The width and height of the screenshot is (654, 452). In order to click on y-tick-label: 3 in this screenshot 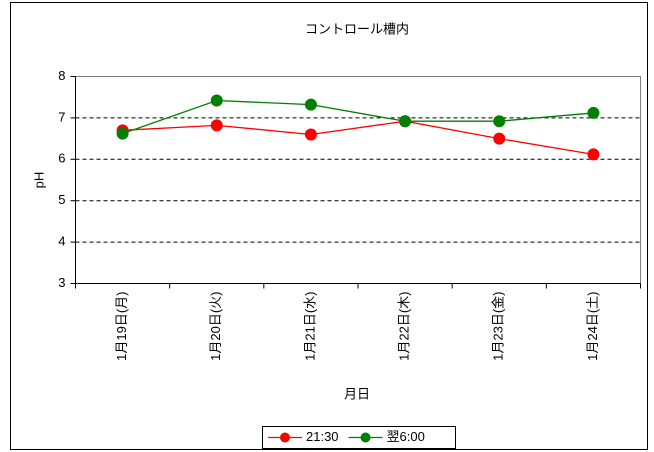, I will do `click(61, 282)`.